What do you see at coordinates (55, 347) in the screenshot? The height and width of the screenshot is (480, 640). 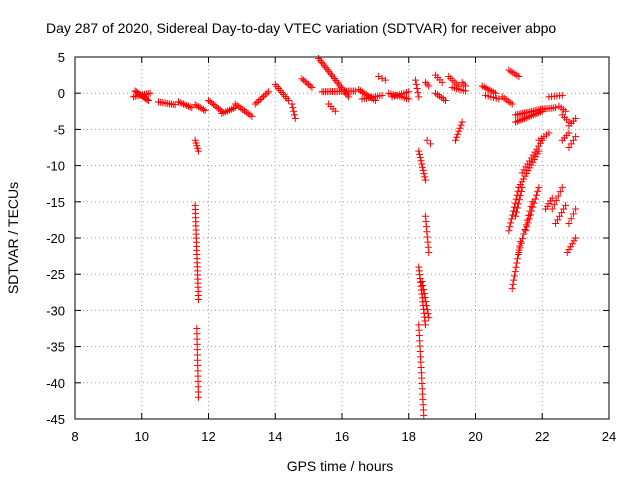 I see `y-tick-label: -35` at bounding box center [55, 347].